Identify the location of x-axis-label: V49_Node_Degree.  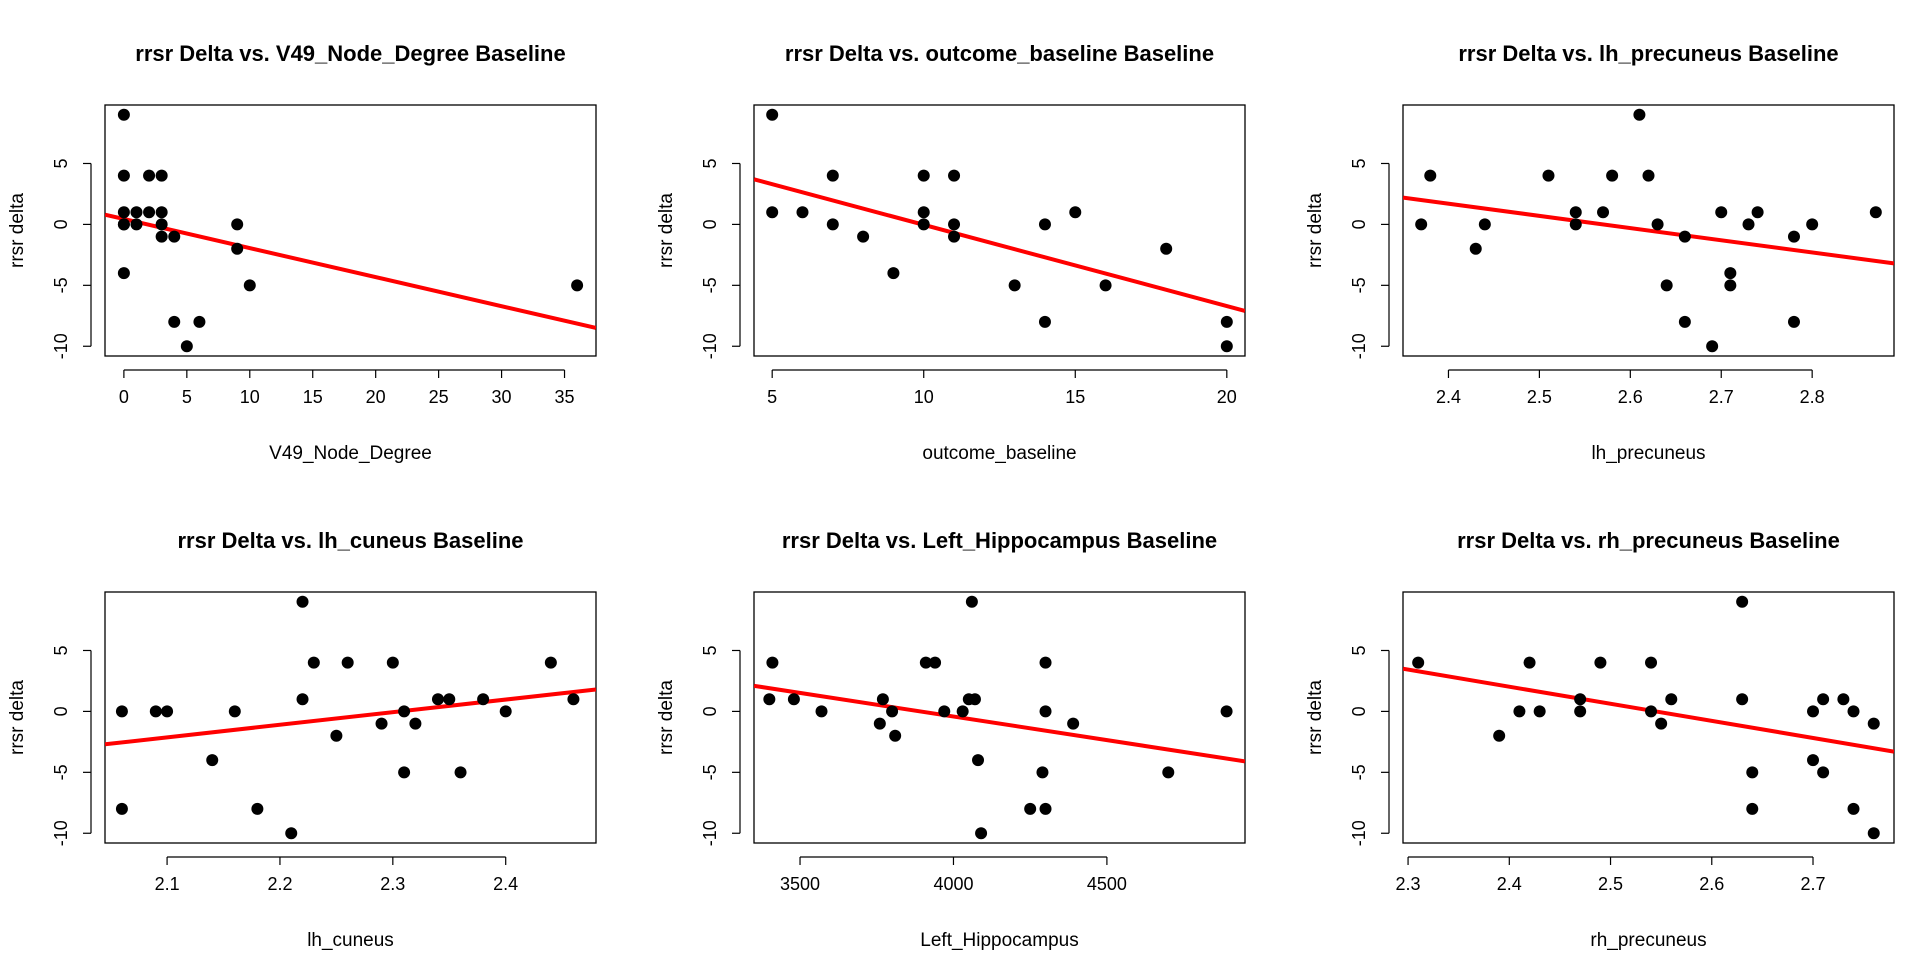
(350, 453).